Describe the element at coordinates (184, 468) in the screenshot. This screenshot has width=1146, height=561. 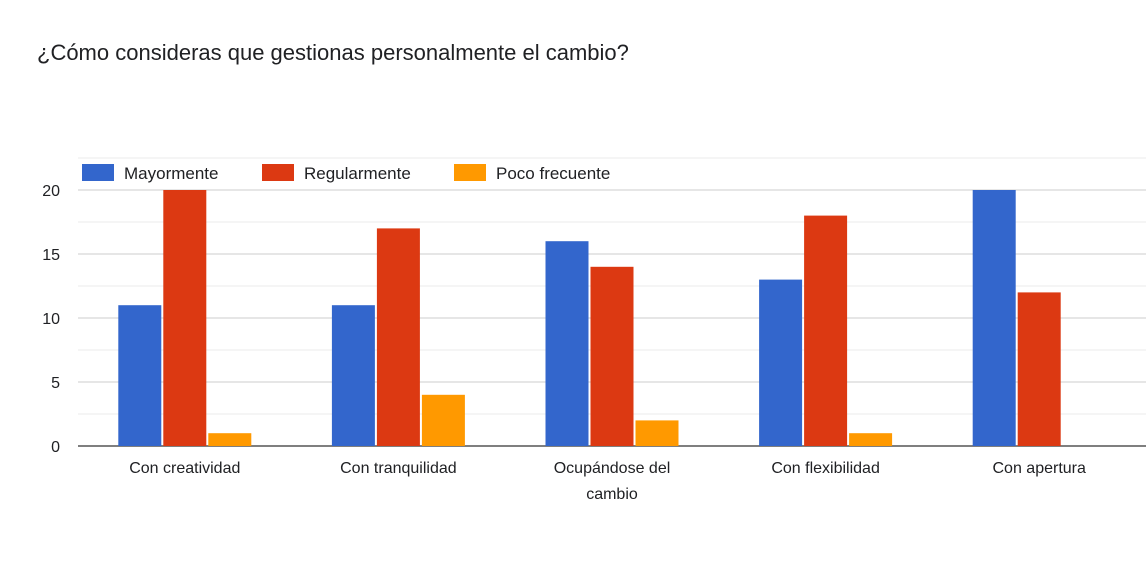
I see `x-tick-label: Con creatividad` at that location.